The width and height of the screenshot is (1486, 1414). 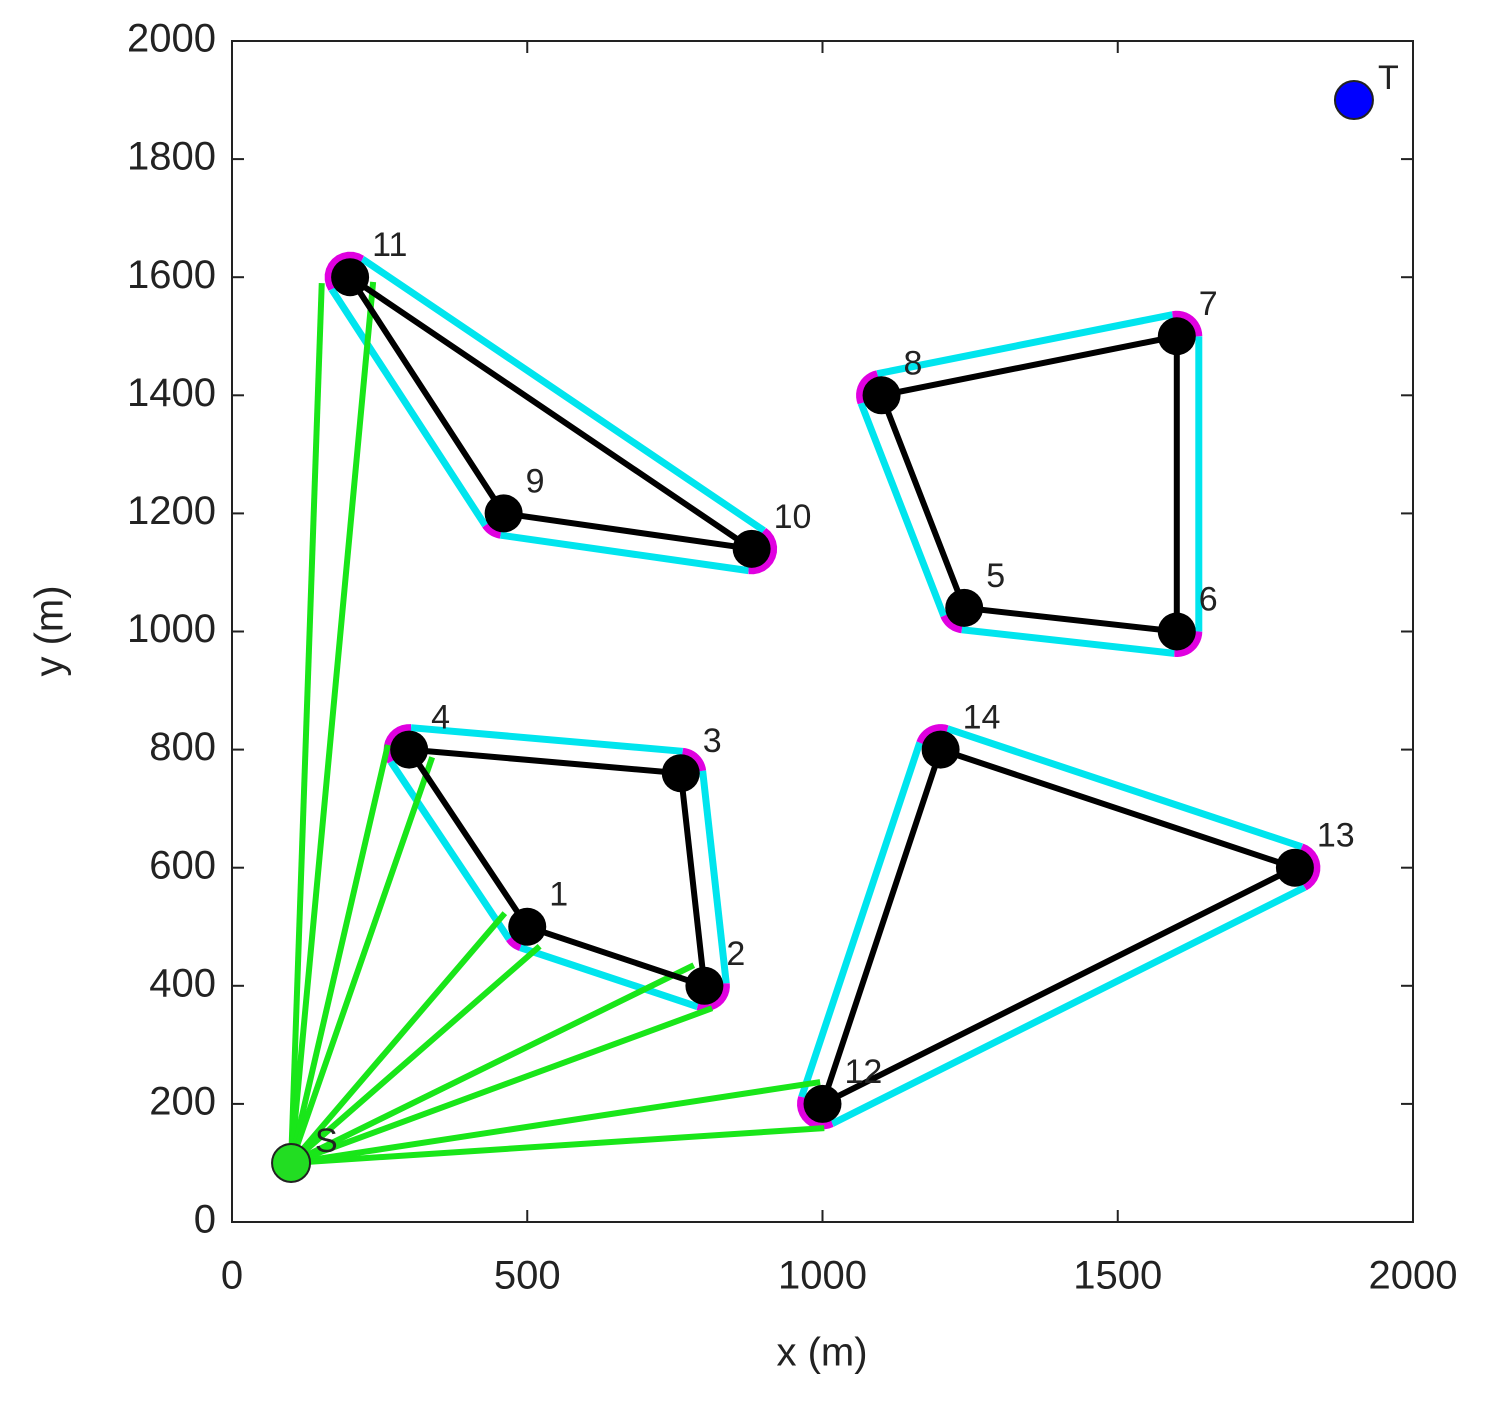 I want to click on node-label: 7, so click(x=1208, y=304).